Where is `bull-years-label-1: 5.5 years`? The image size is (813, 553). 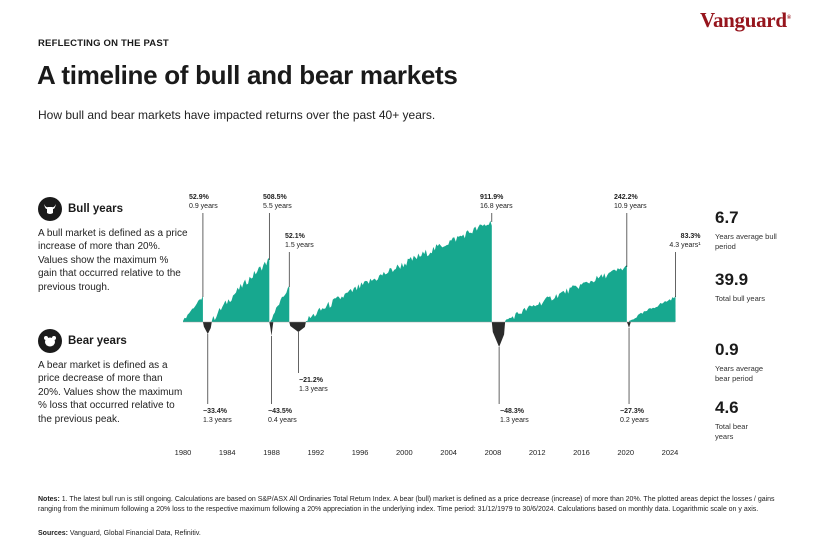
bull-years-label-1: 5.5 years is located at coordinates (277, 206).